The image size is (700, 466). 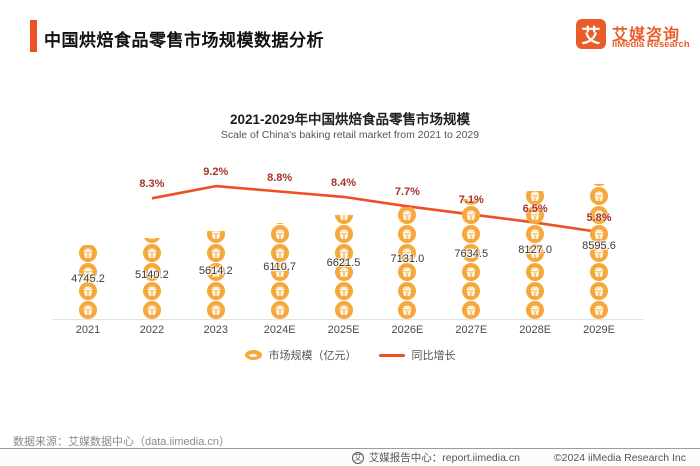 I want to click on growth-label-2026E: 7.7%, so click(x=407, y=192).